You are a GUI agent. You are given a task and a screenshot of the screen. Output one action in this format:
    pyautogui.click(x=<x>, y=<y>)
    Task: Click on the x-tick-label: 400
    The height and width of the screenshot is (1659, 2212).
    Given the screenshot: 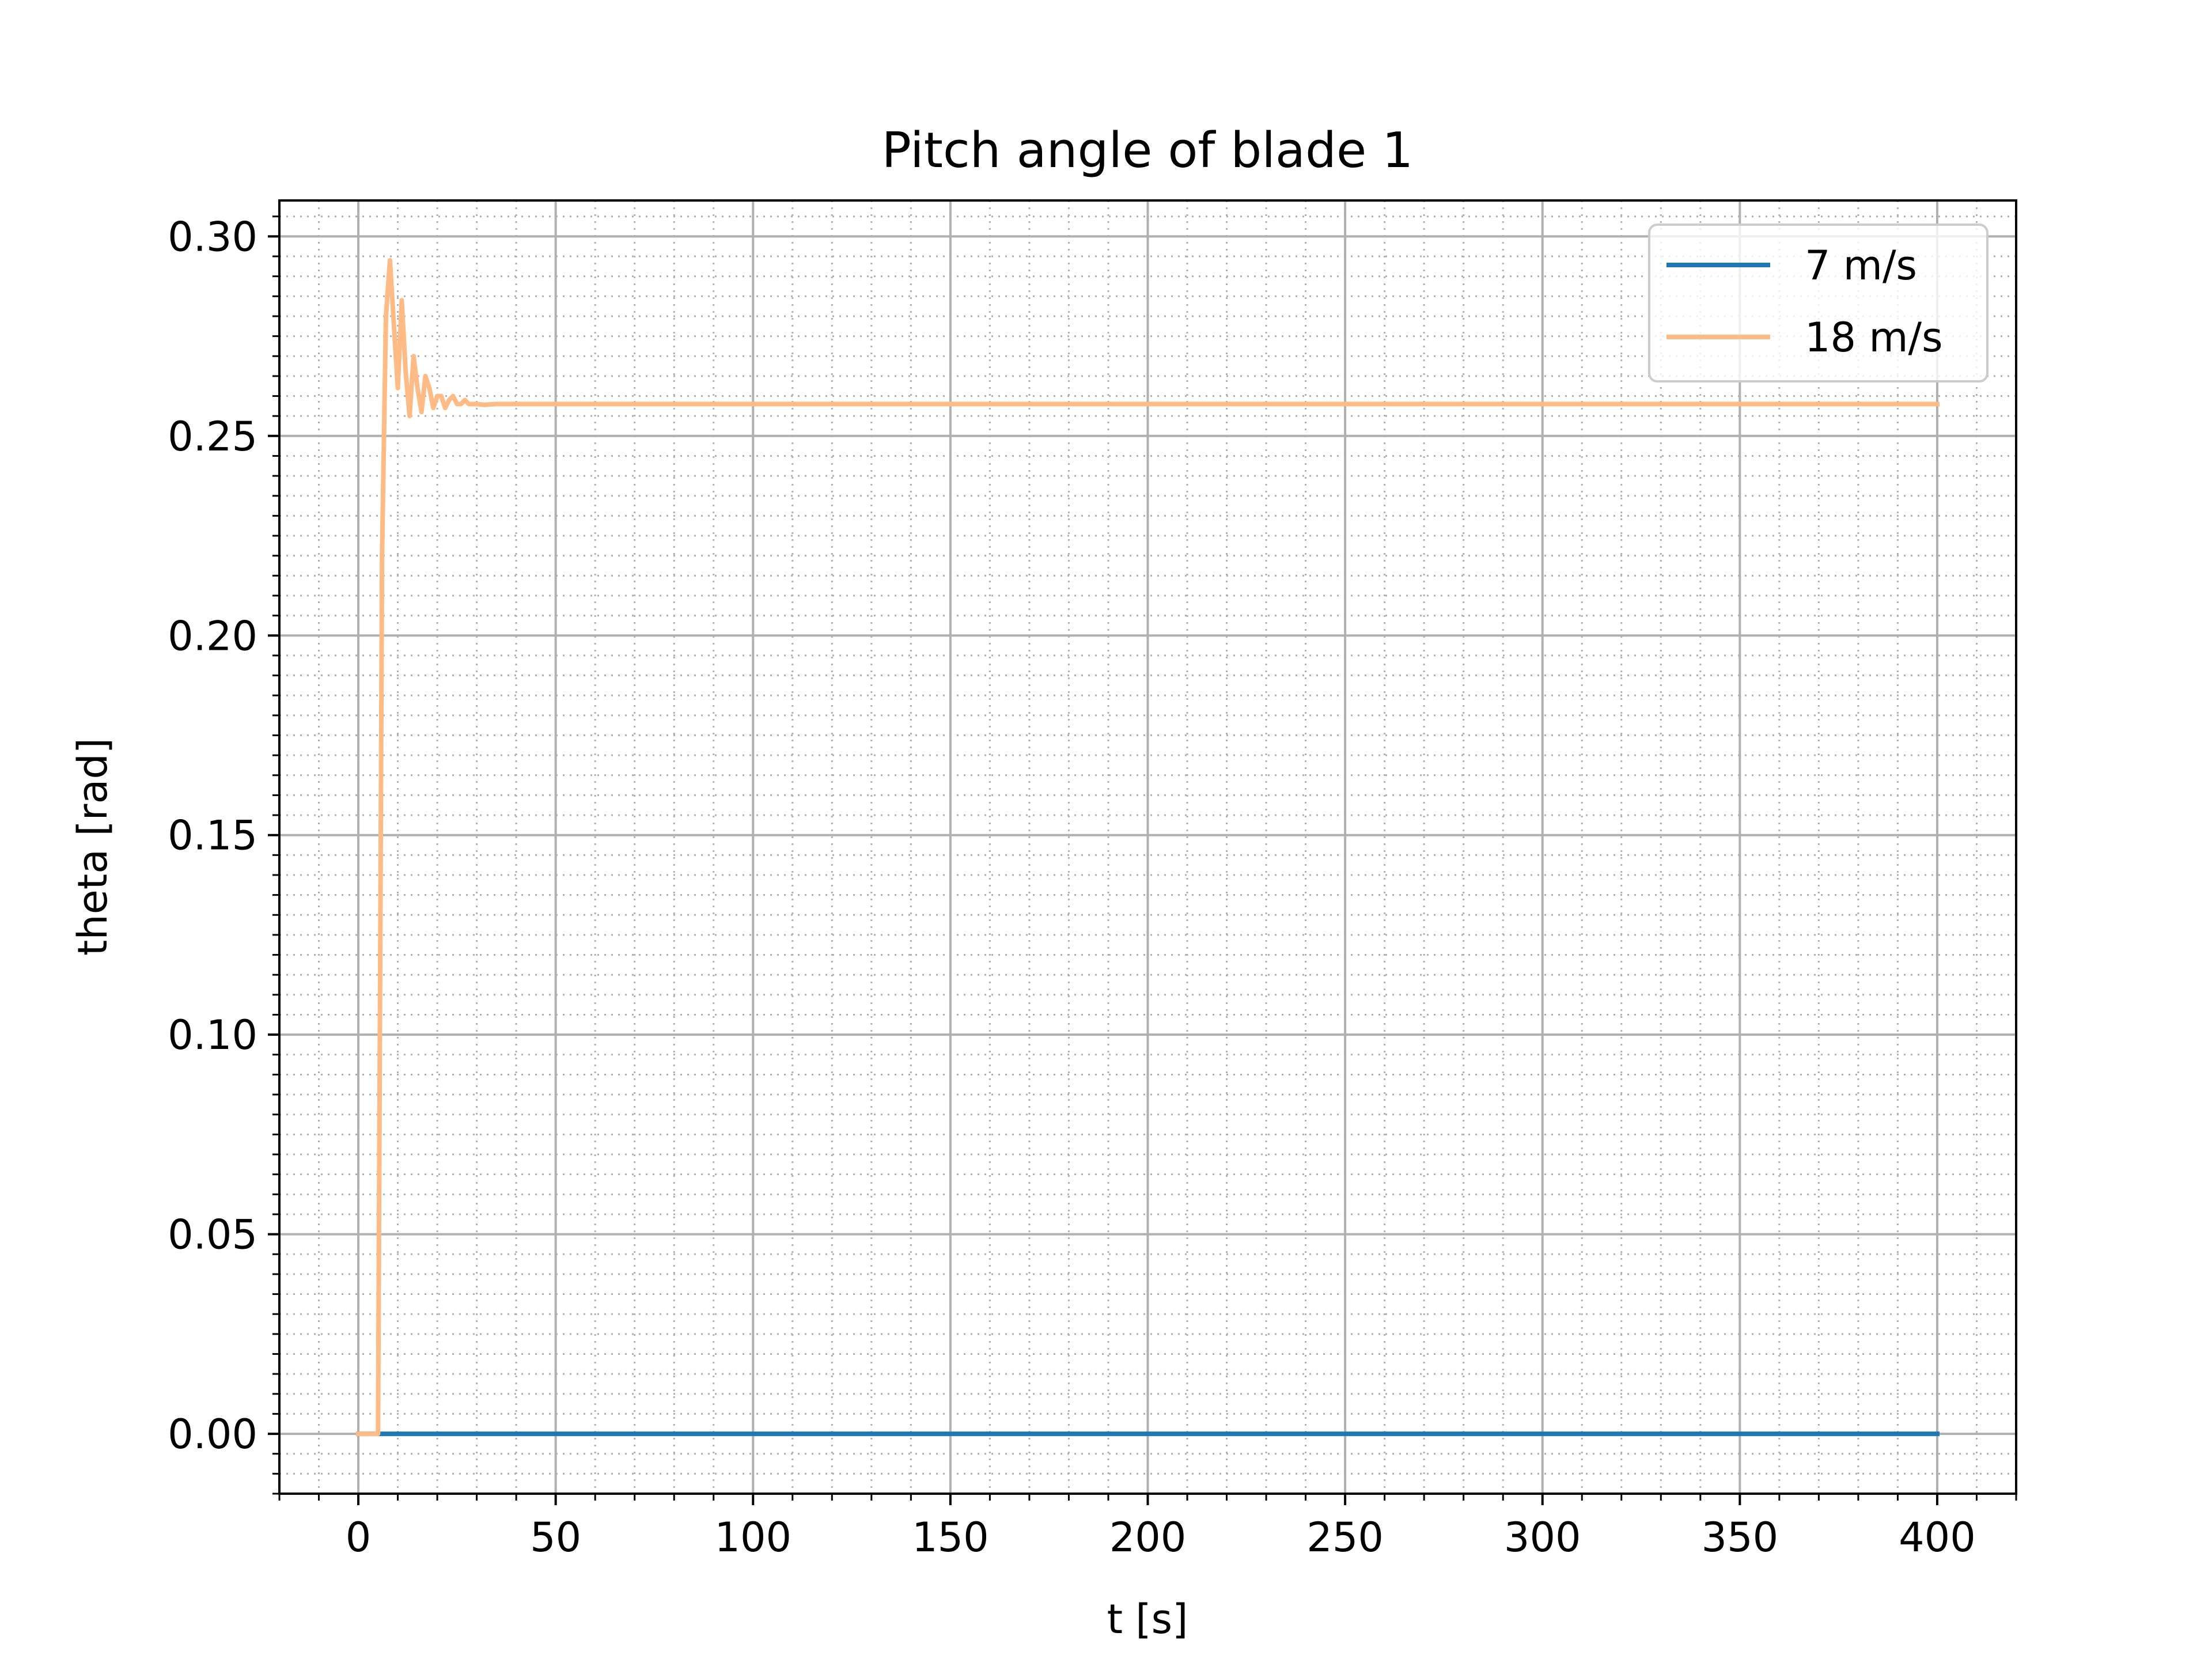 What is the action you would take?
    pyautogui.click(x=1937, y=1537)
    